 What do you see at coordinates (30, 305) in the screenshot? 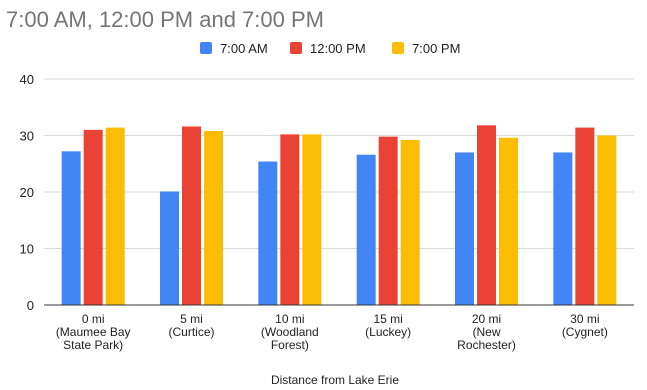
I see `y-tick-label: 0` at bounding box center [30, 305].